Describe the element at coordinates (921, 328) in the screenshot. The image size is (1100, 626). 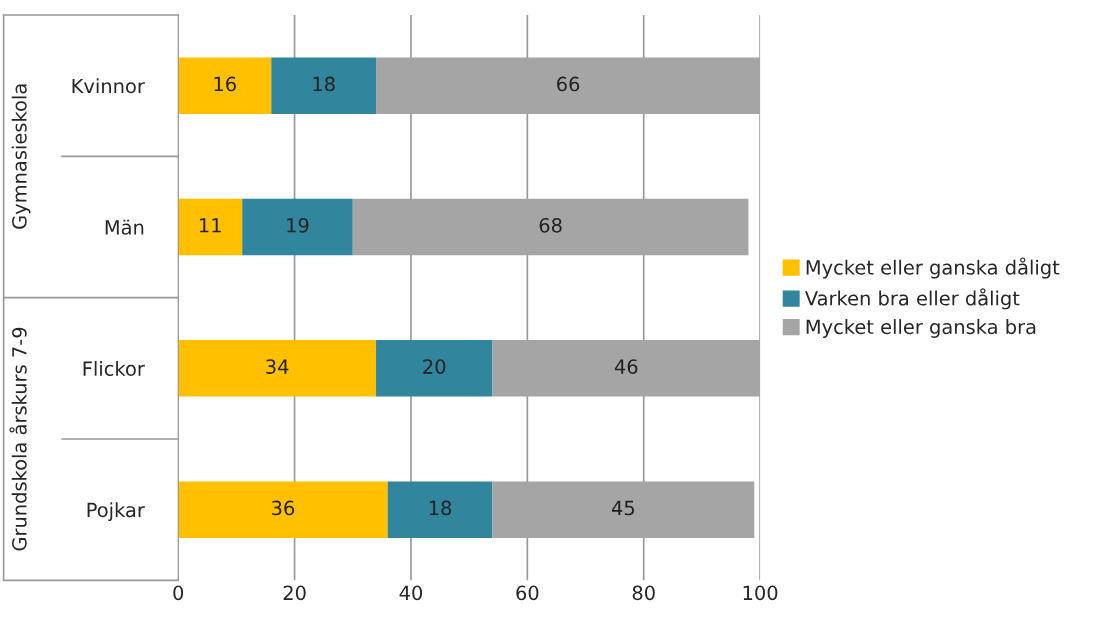
I see `legend-label: Mycket eller ganska bra` at that location.